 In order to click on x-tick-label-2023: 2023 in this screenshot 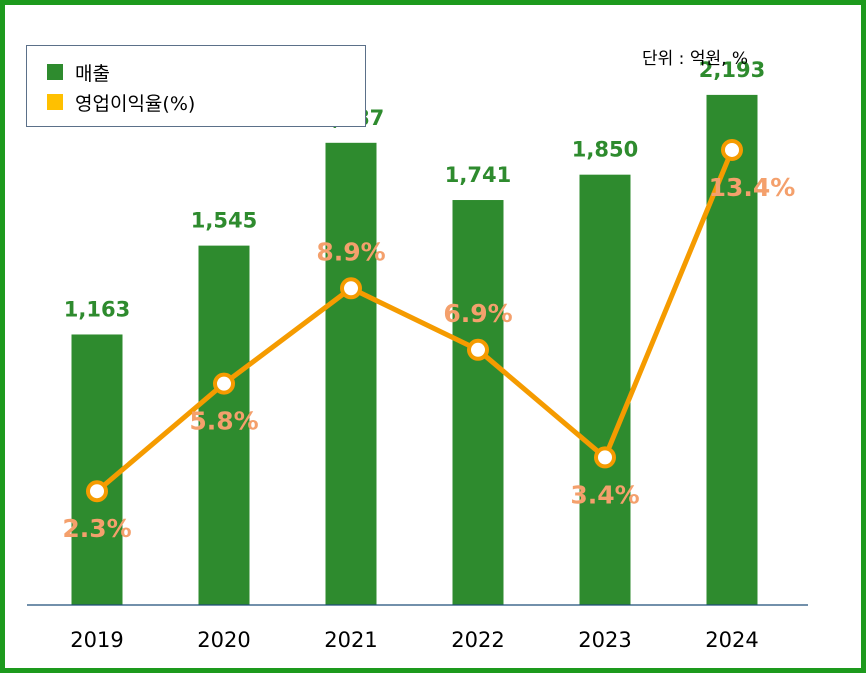, I will do `click(604, 640)`.